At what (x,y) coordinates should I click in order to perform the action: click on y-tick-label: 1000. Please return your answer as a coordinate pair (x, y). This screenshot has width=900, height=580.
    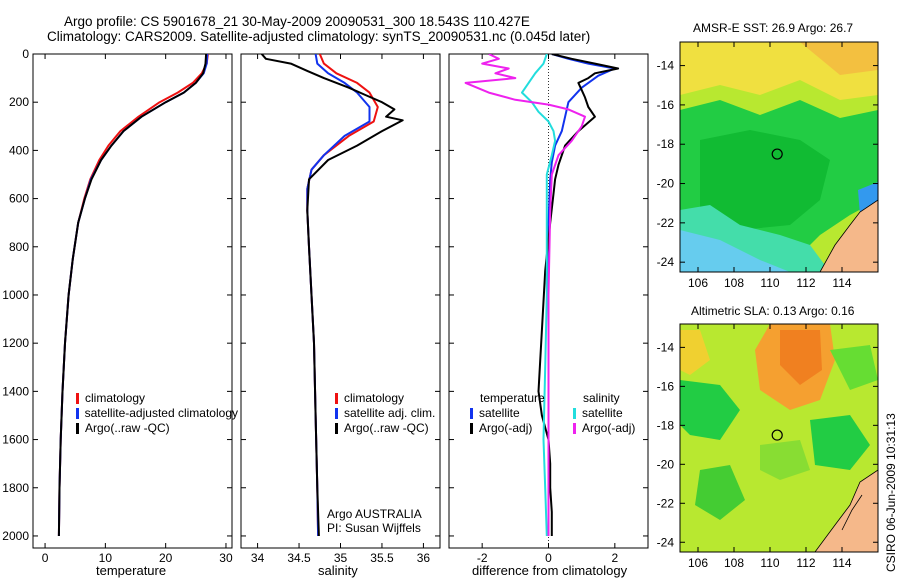
    Looking at the image, I should click on (15, 295).